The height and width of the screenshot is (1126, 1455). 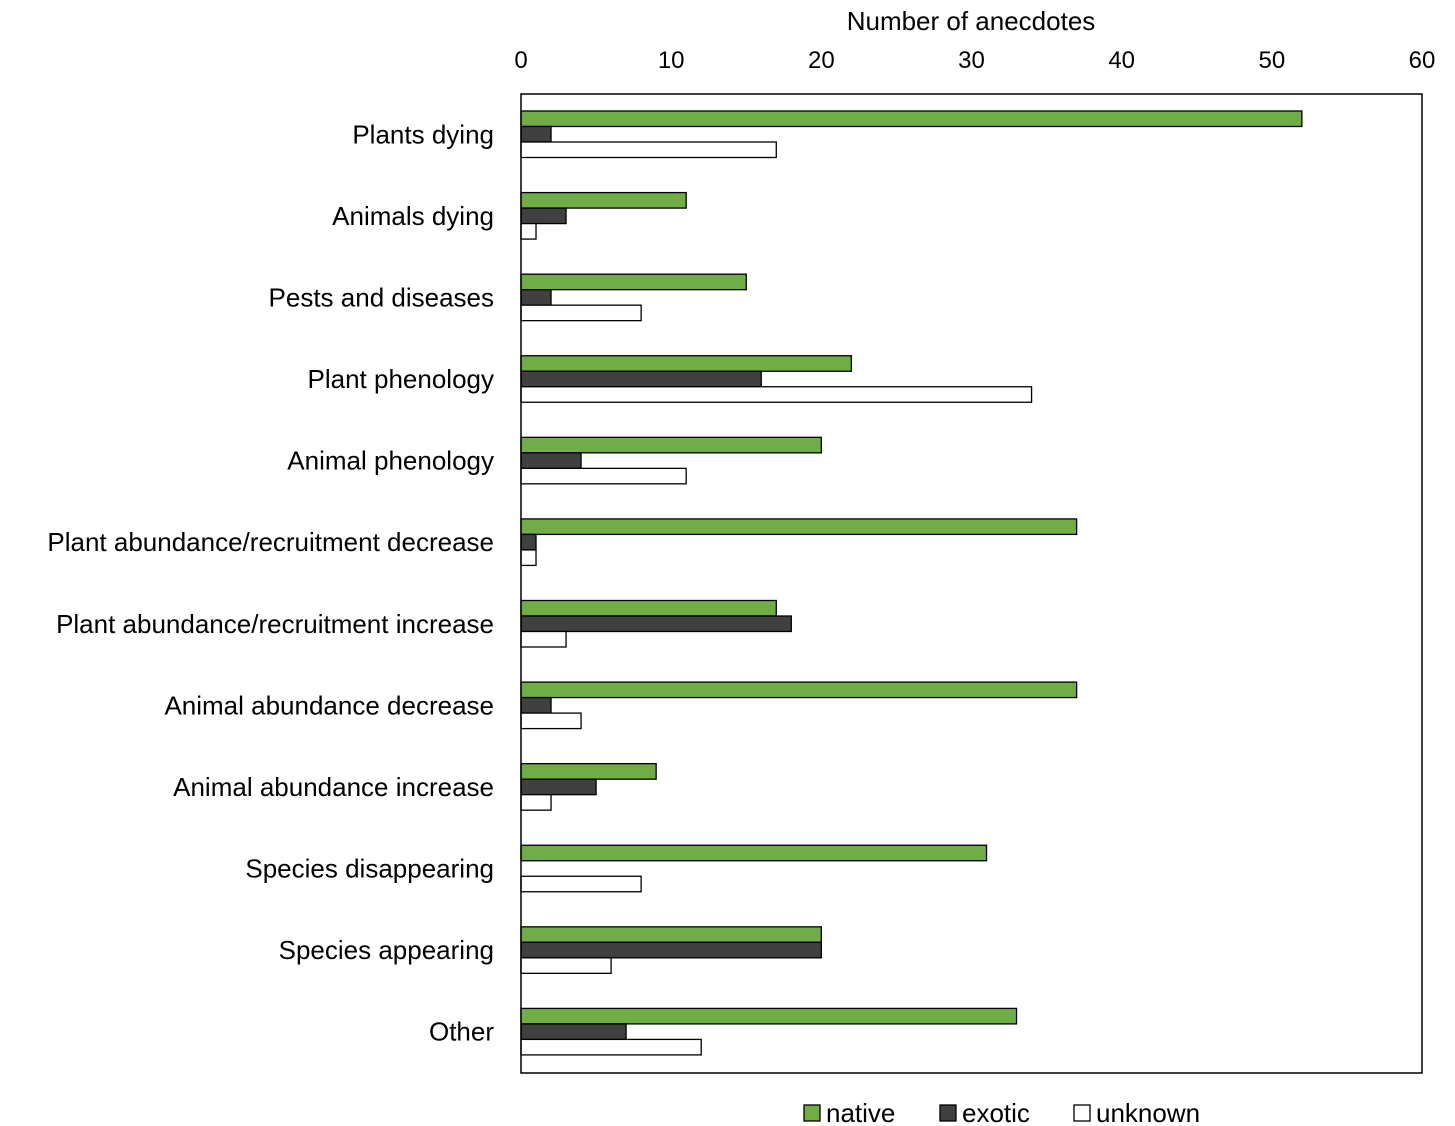 I want to click on legend: native exotic unknown, so click(x=1001, y=1112).